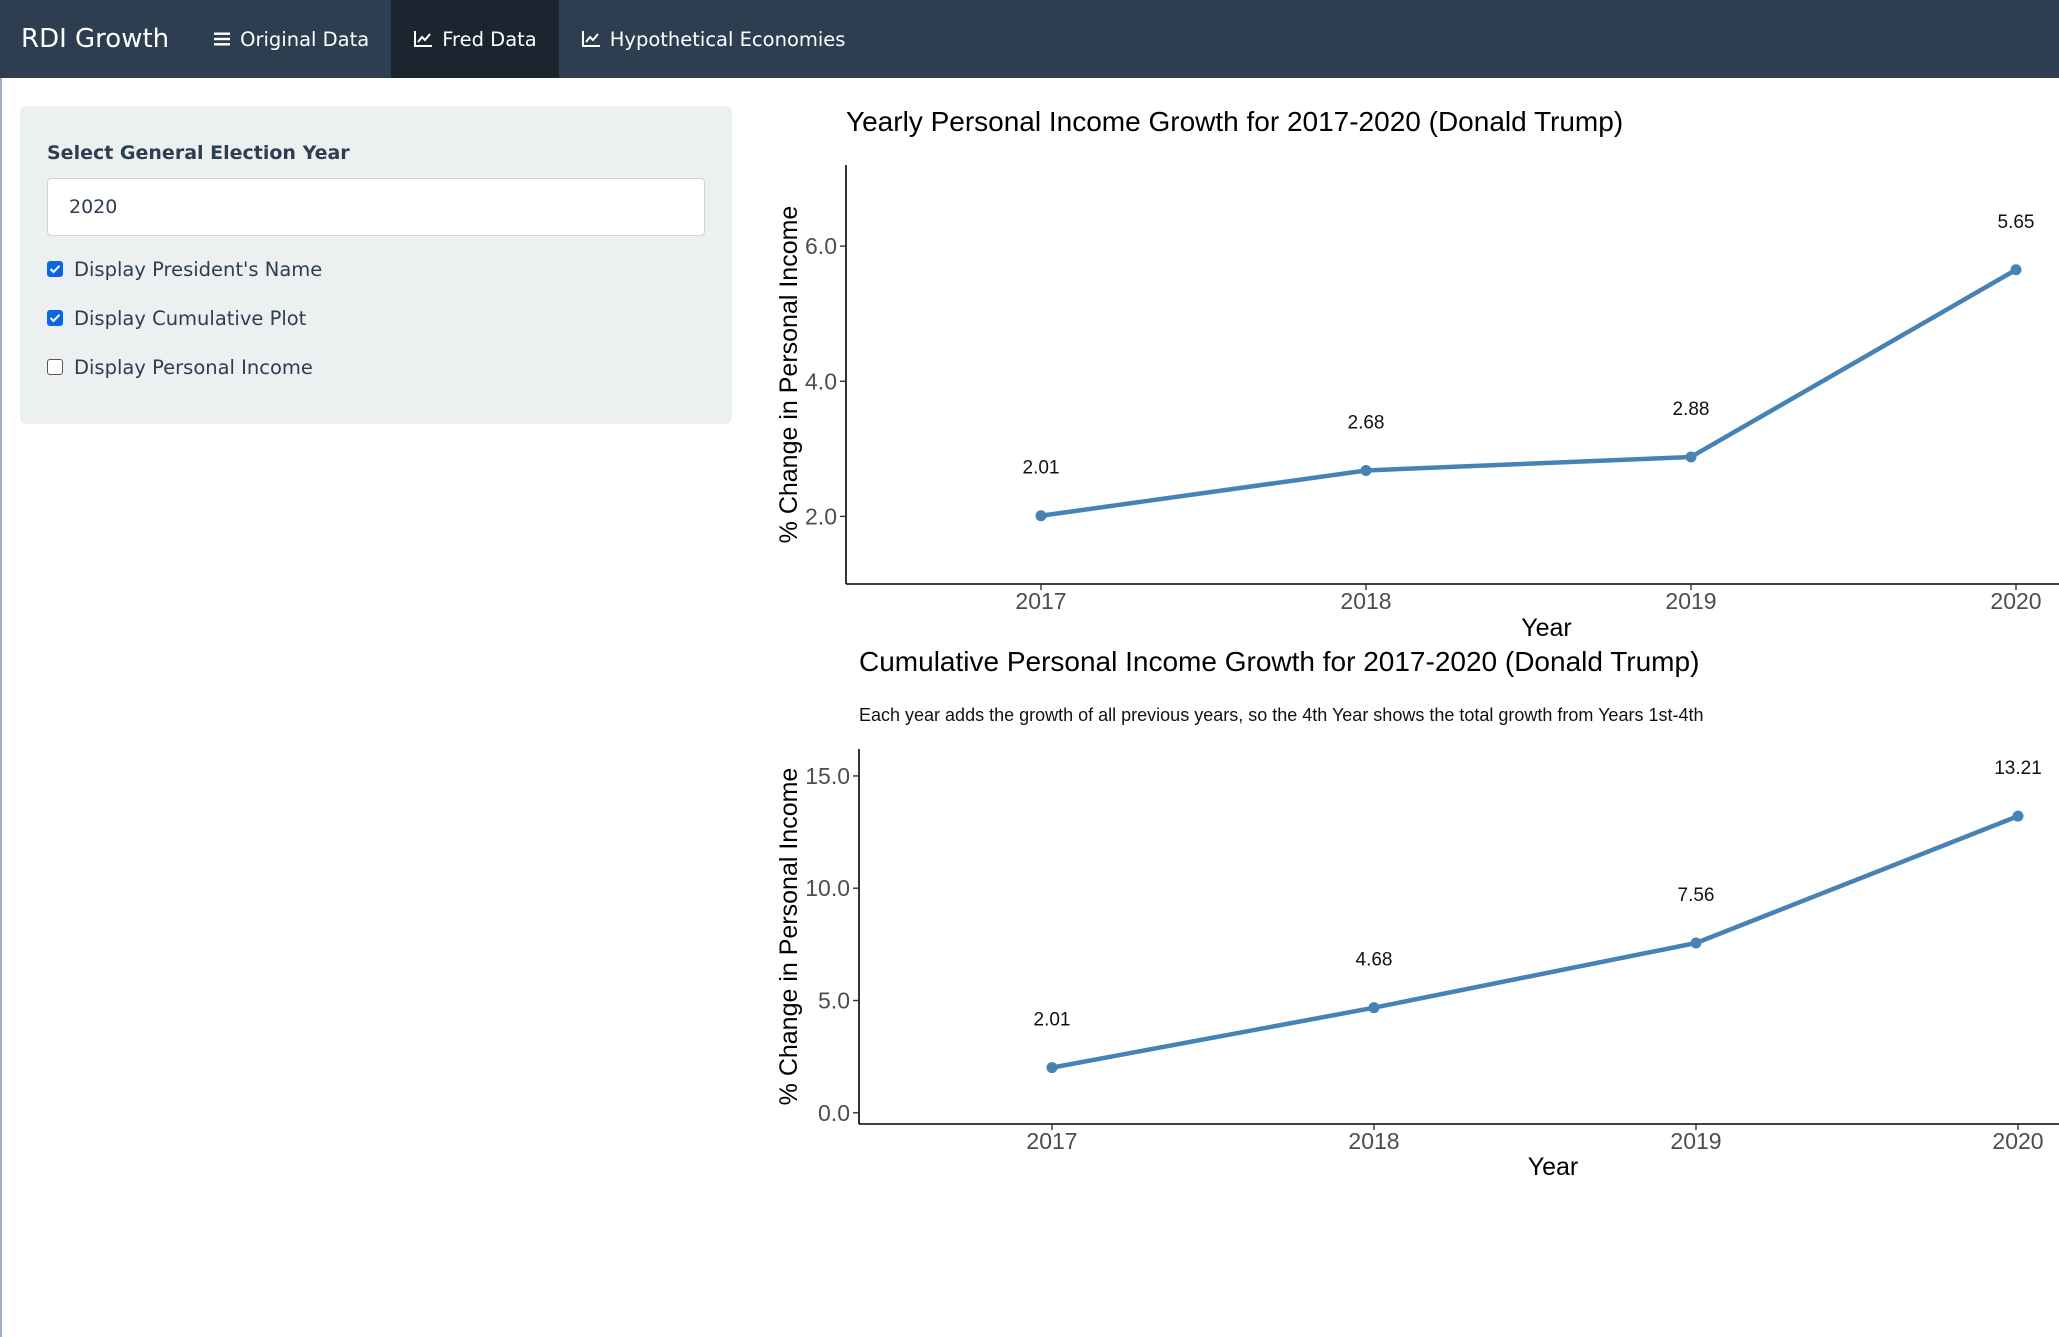 This screenshot has width=2059, height=1337. What do you see at coordinates (376, 367) in the screenshot?
I see `display-personal-income-option: Display Personal Income` at bounding box center [376, 367].